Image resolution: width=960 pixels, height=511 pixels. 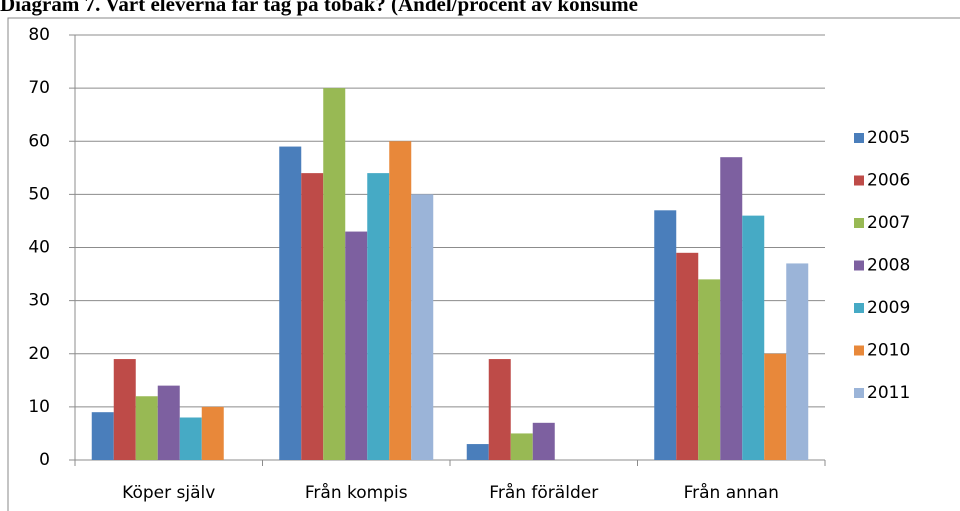 I want to click on y-tick-label: 40, so click(x=39, y=248).